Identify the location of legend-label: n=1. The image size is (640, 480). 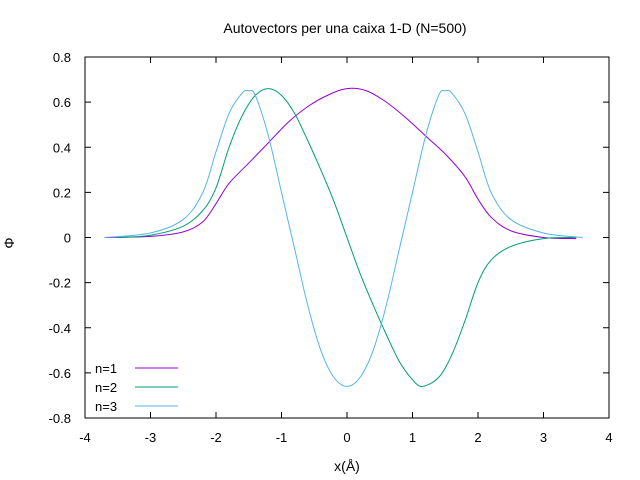
(106, 368).